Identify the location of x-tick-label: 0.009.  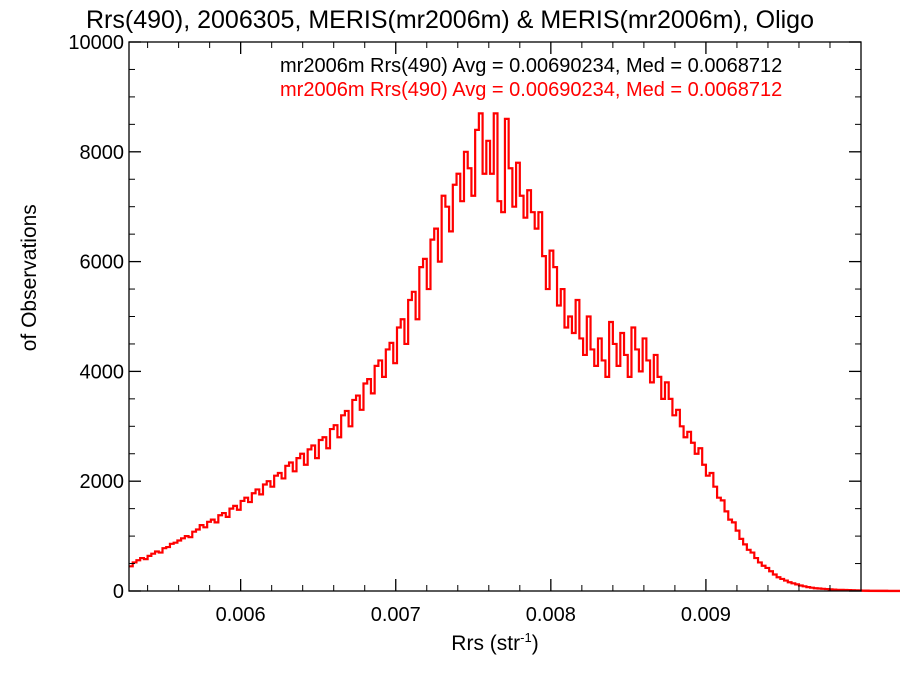
(706, 615).